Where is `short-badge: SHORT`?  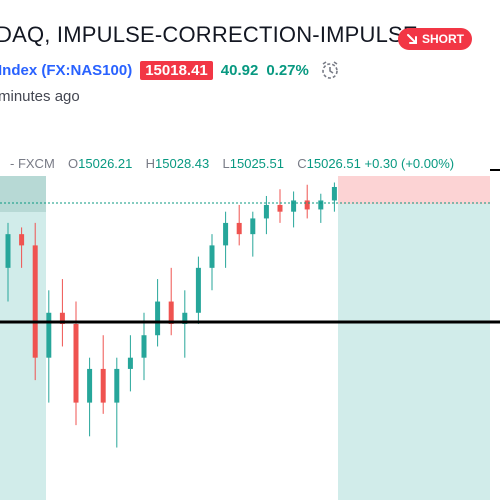 short-badge: SHORT is located at coordinates (435, 39).